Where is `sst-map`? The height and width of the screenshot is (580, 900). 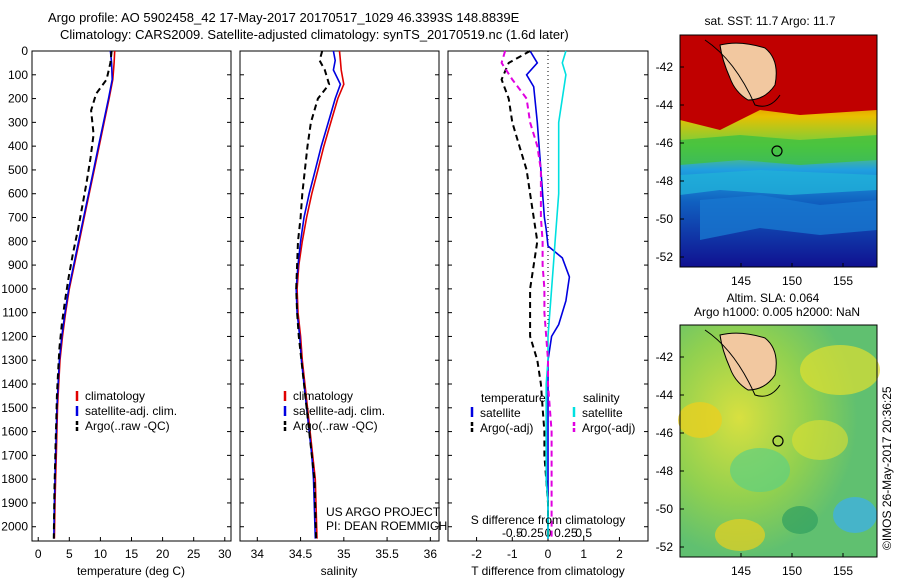 sst-map is located at coordinates (778, 151).